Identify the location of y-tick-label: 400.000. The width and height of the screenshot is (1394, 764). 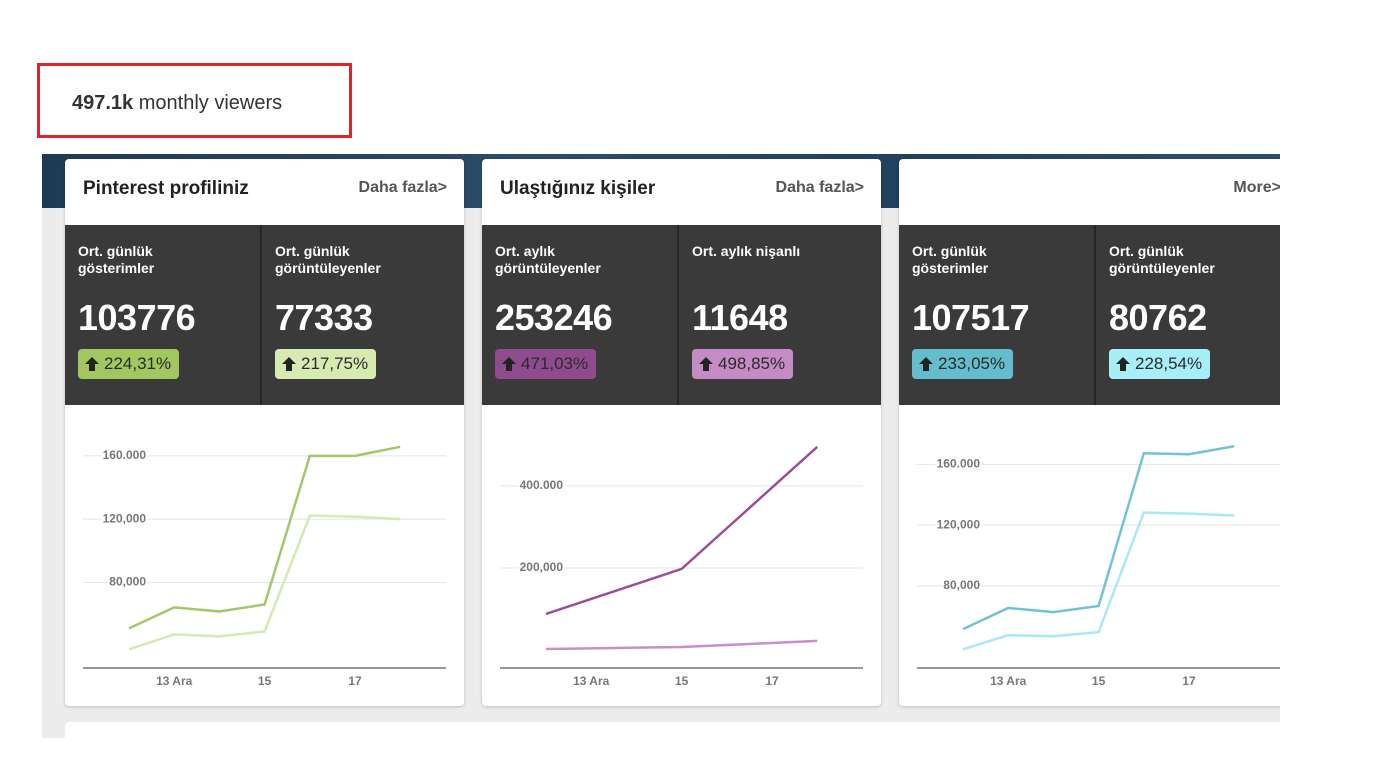
(542, 485).